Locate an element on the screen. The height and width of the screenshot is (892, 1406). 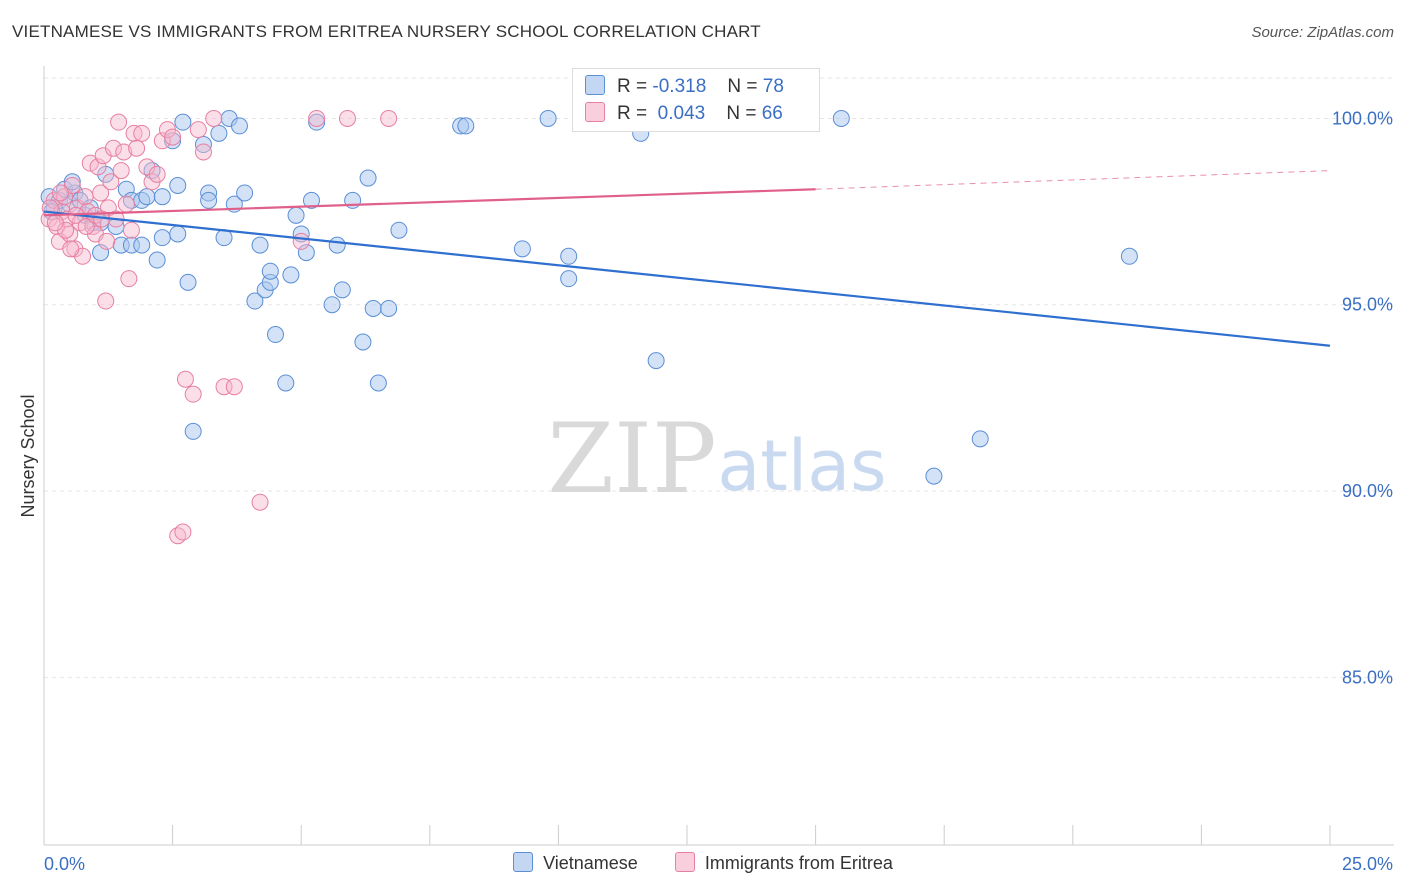
stats-legend: R = -0.318 N = 78 R = 0.043 N = 66 is located at coordinates (696, 100).